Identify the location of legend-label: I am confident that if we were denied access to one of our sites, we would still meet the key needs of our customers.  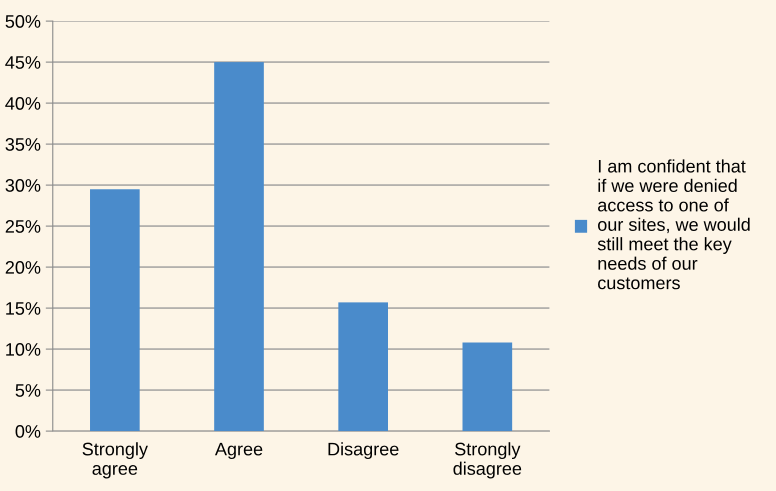
(674, 224).